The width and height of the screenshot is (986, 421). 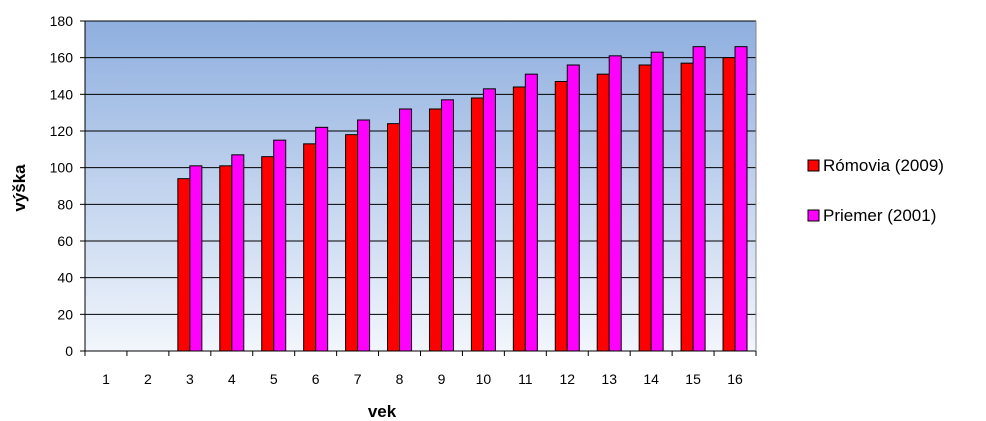 What do you see at coordinates (813, 165) in the screenshot?
I see `legend-swatch-romovia` at bounding box center [813, 165].